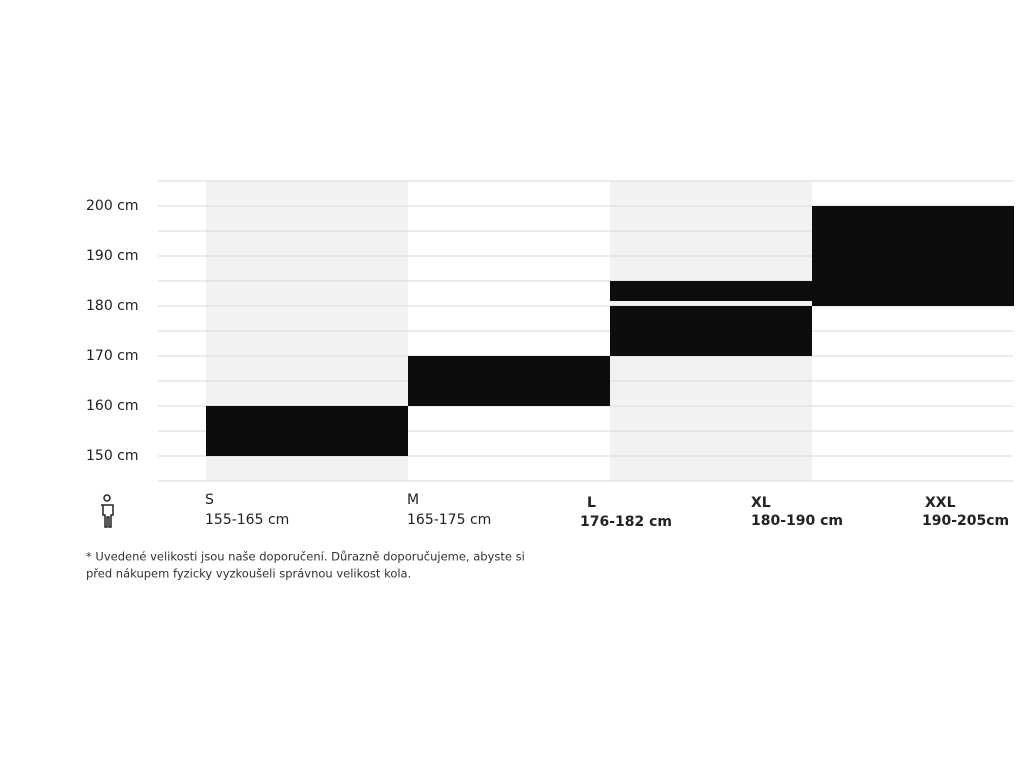 The width and height of the screenshot is (1024, 768). What do you see at coordinates (209, 500) in the screenshot?
I see `size-name: S` at bounding box center [209, 500].